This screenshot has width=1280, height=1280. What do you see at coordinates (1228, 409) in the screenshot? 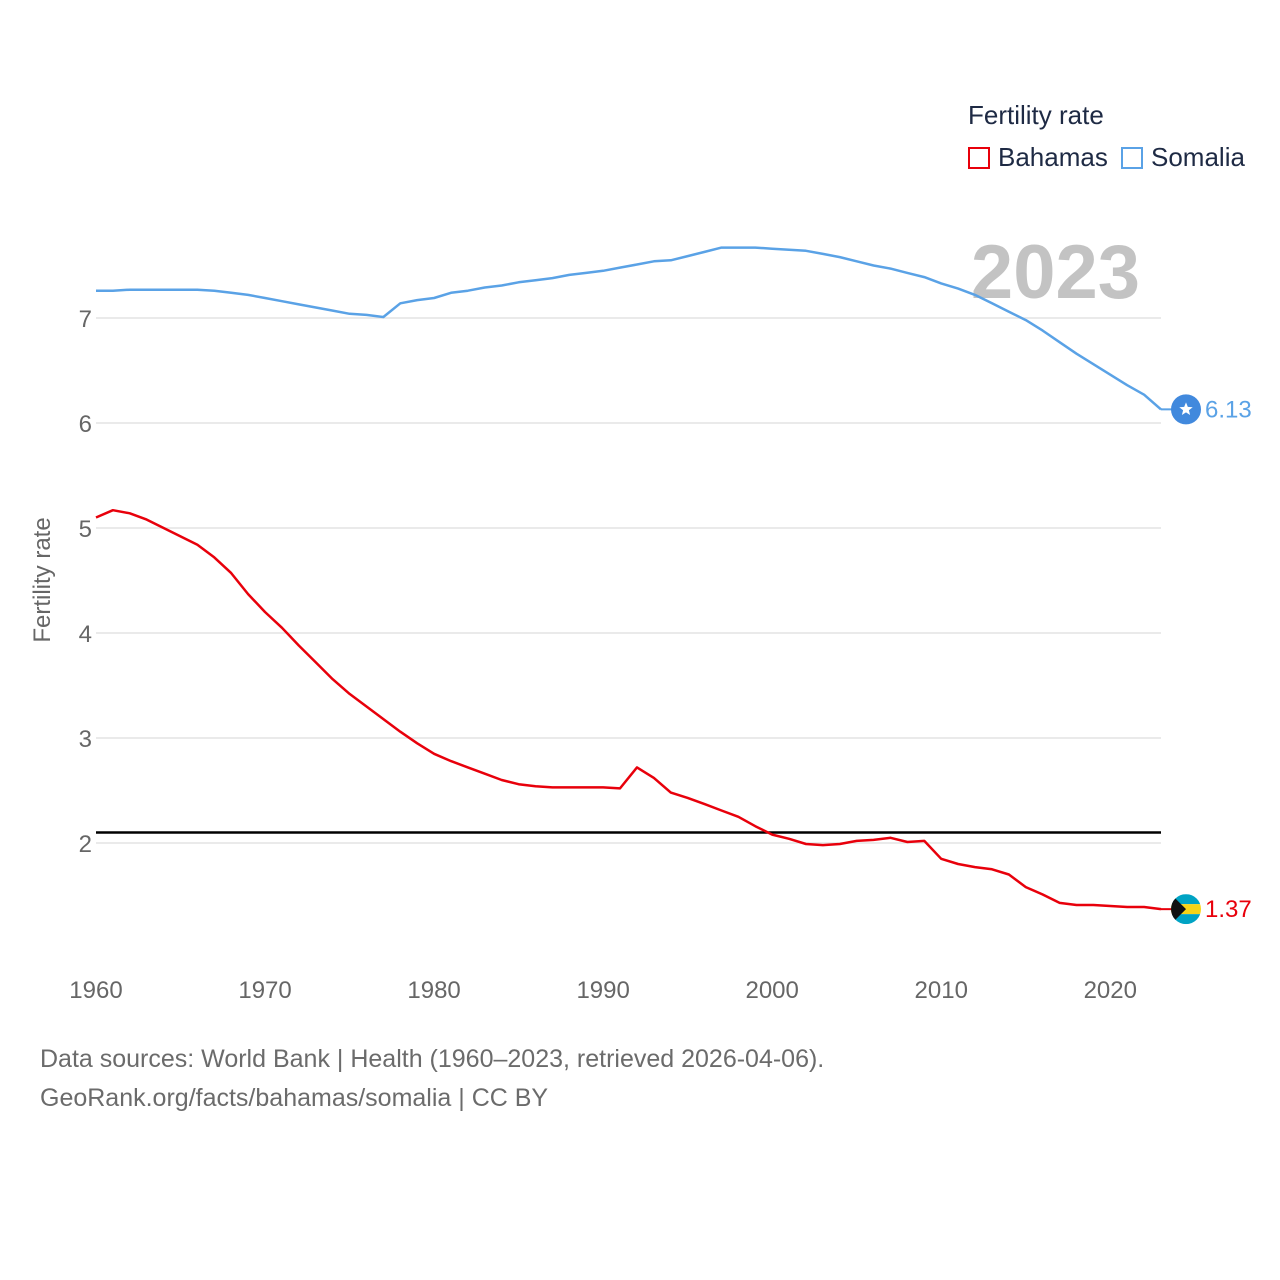
I see `end-value-label-somalia: 6.13` at bounding box center [1228, 409].